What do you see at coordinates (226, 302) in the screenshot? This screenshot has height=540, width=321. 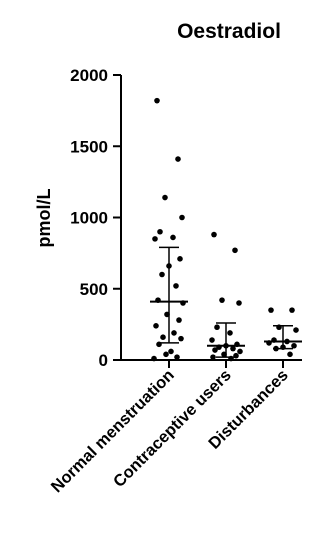 I see `error-bars` at bounding box center [226, 302].